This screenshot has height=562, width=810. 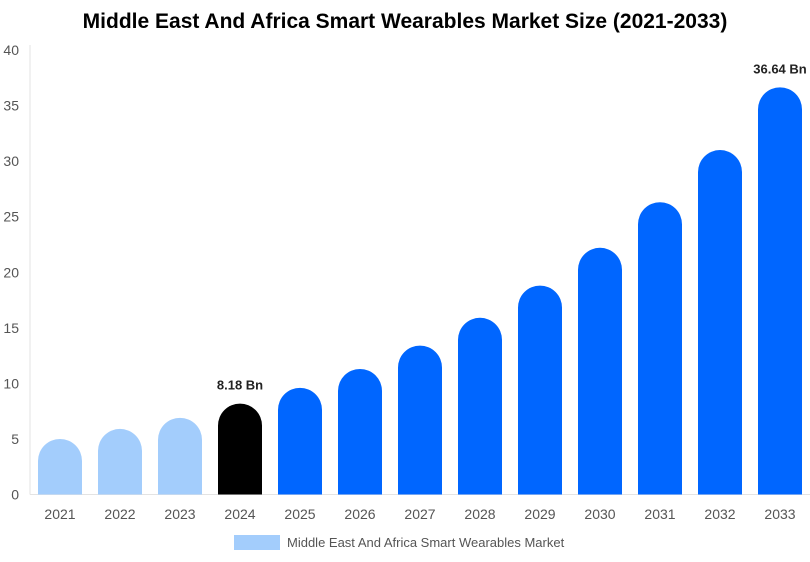 What do you see at coordinates (599, 514) in the screenshot?
I see `x-tick-label: 2030` at bounding box center [599, 514].